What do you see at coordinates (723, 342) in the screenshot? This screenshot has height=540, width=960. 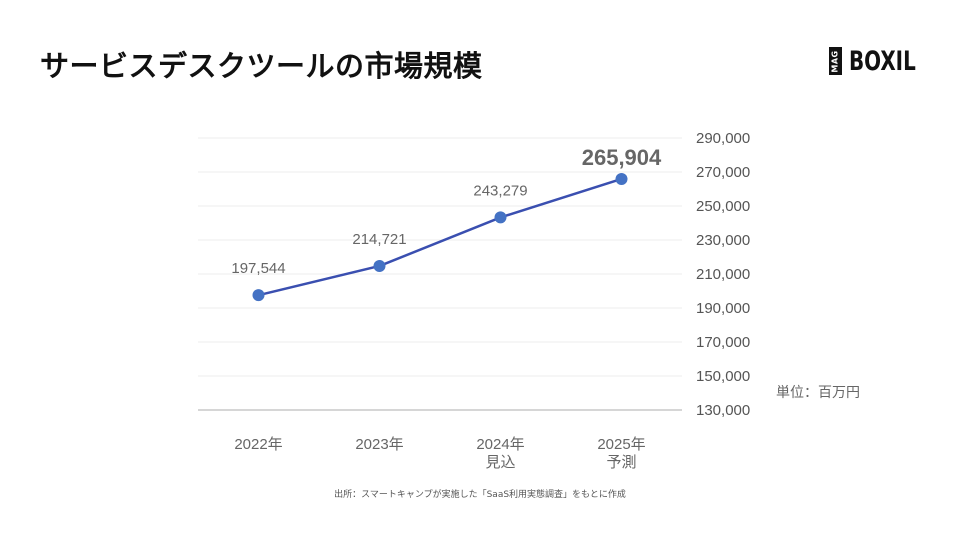 I see `y-tick-label: 170,000` at bounding box center [723, 342].